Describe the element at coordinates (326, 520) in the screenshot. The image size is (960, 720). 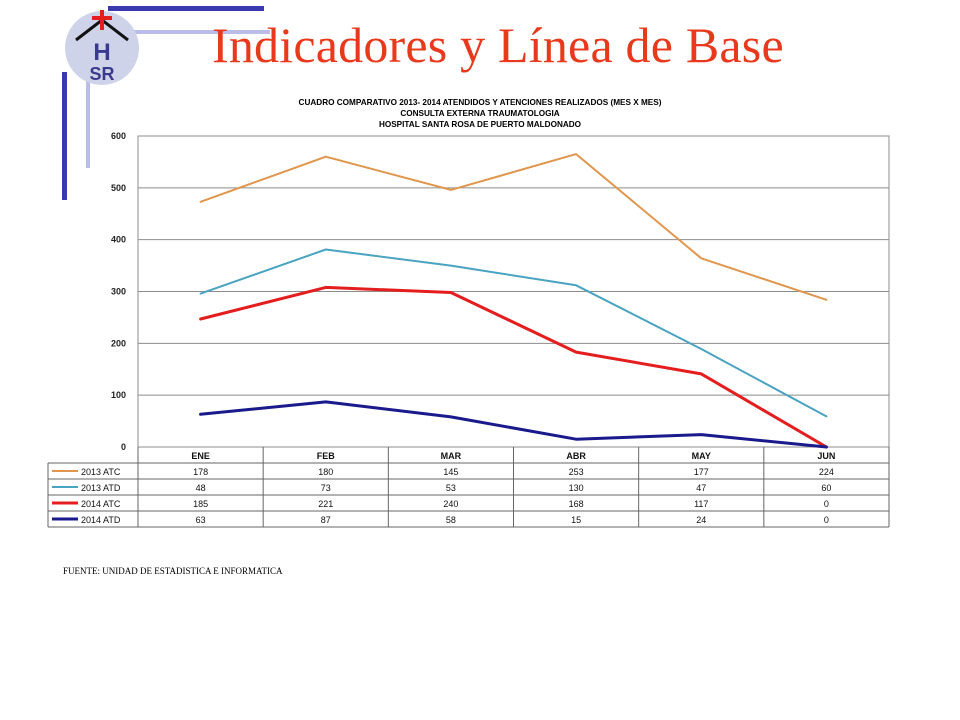
I see `table-cell: 87` at that location.